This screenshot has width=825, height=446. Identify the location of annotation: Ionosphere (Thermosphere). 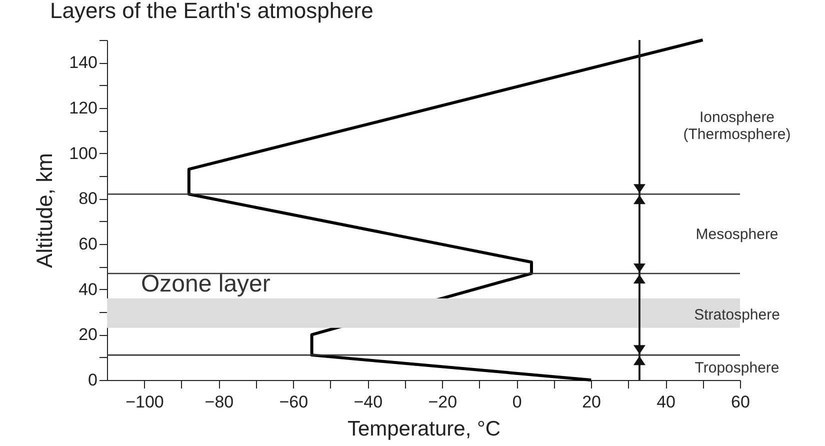
(737, 126).